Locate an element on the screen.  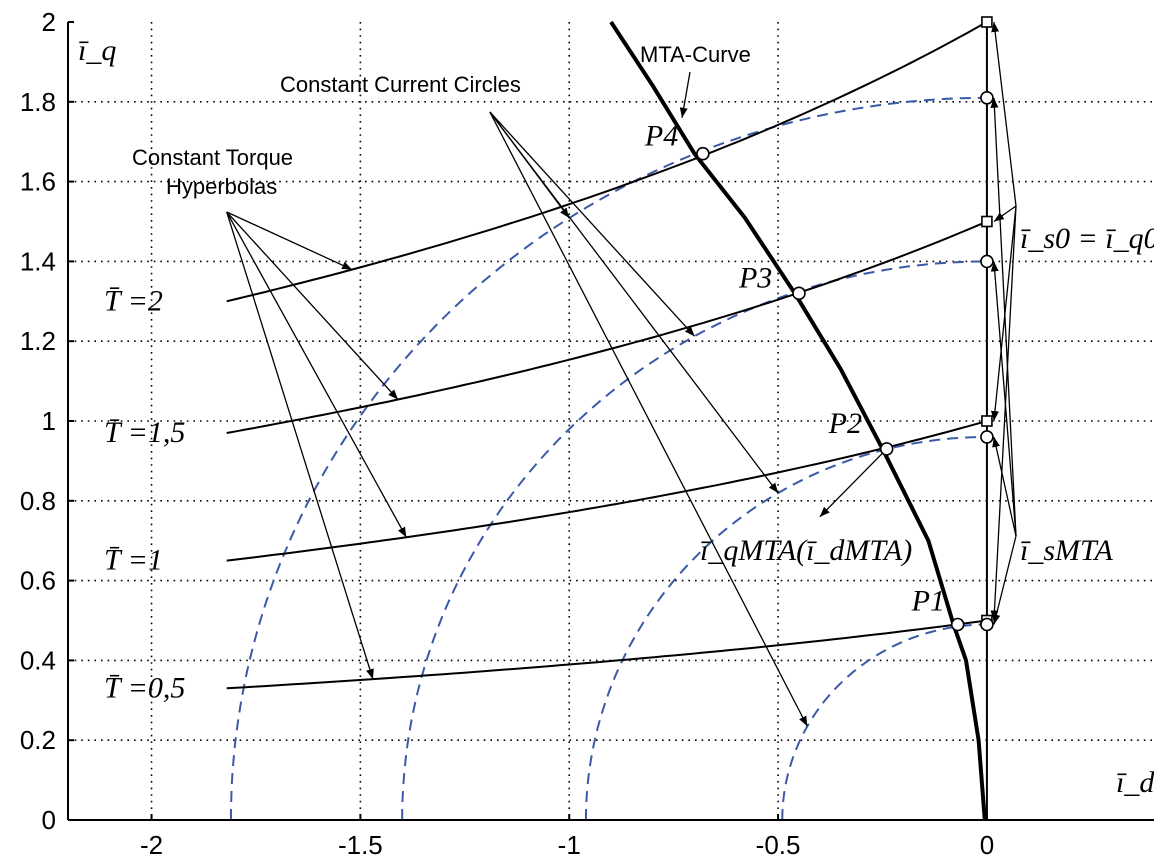
ylabel-symbol: ī_q is located at coordinates (97, 50).